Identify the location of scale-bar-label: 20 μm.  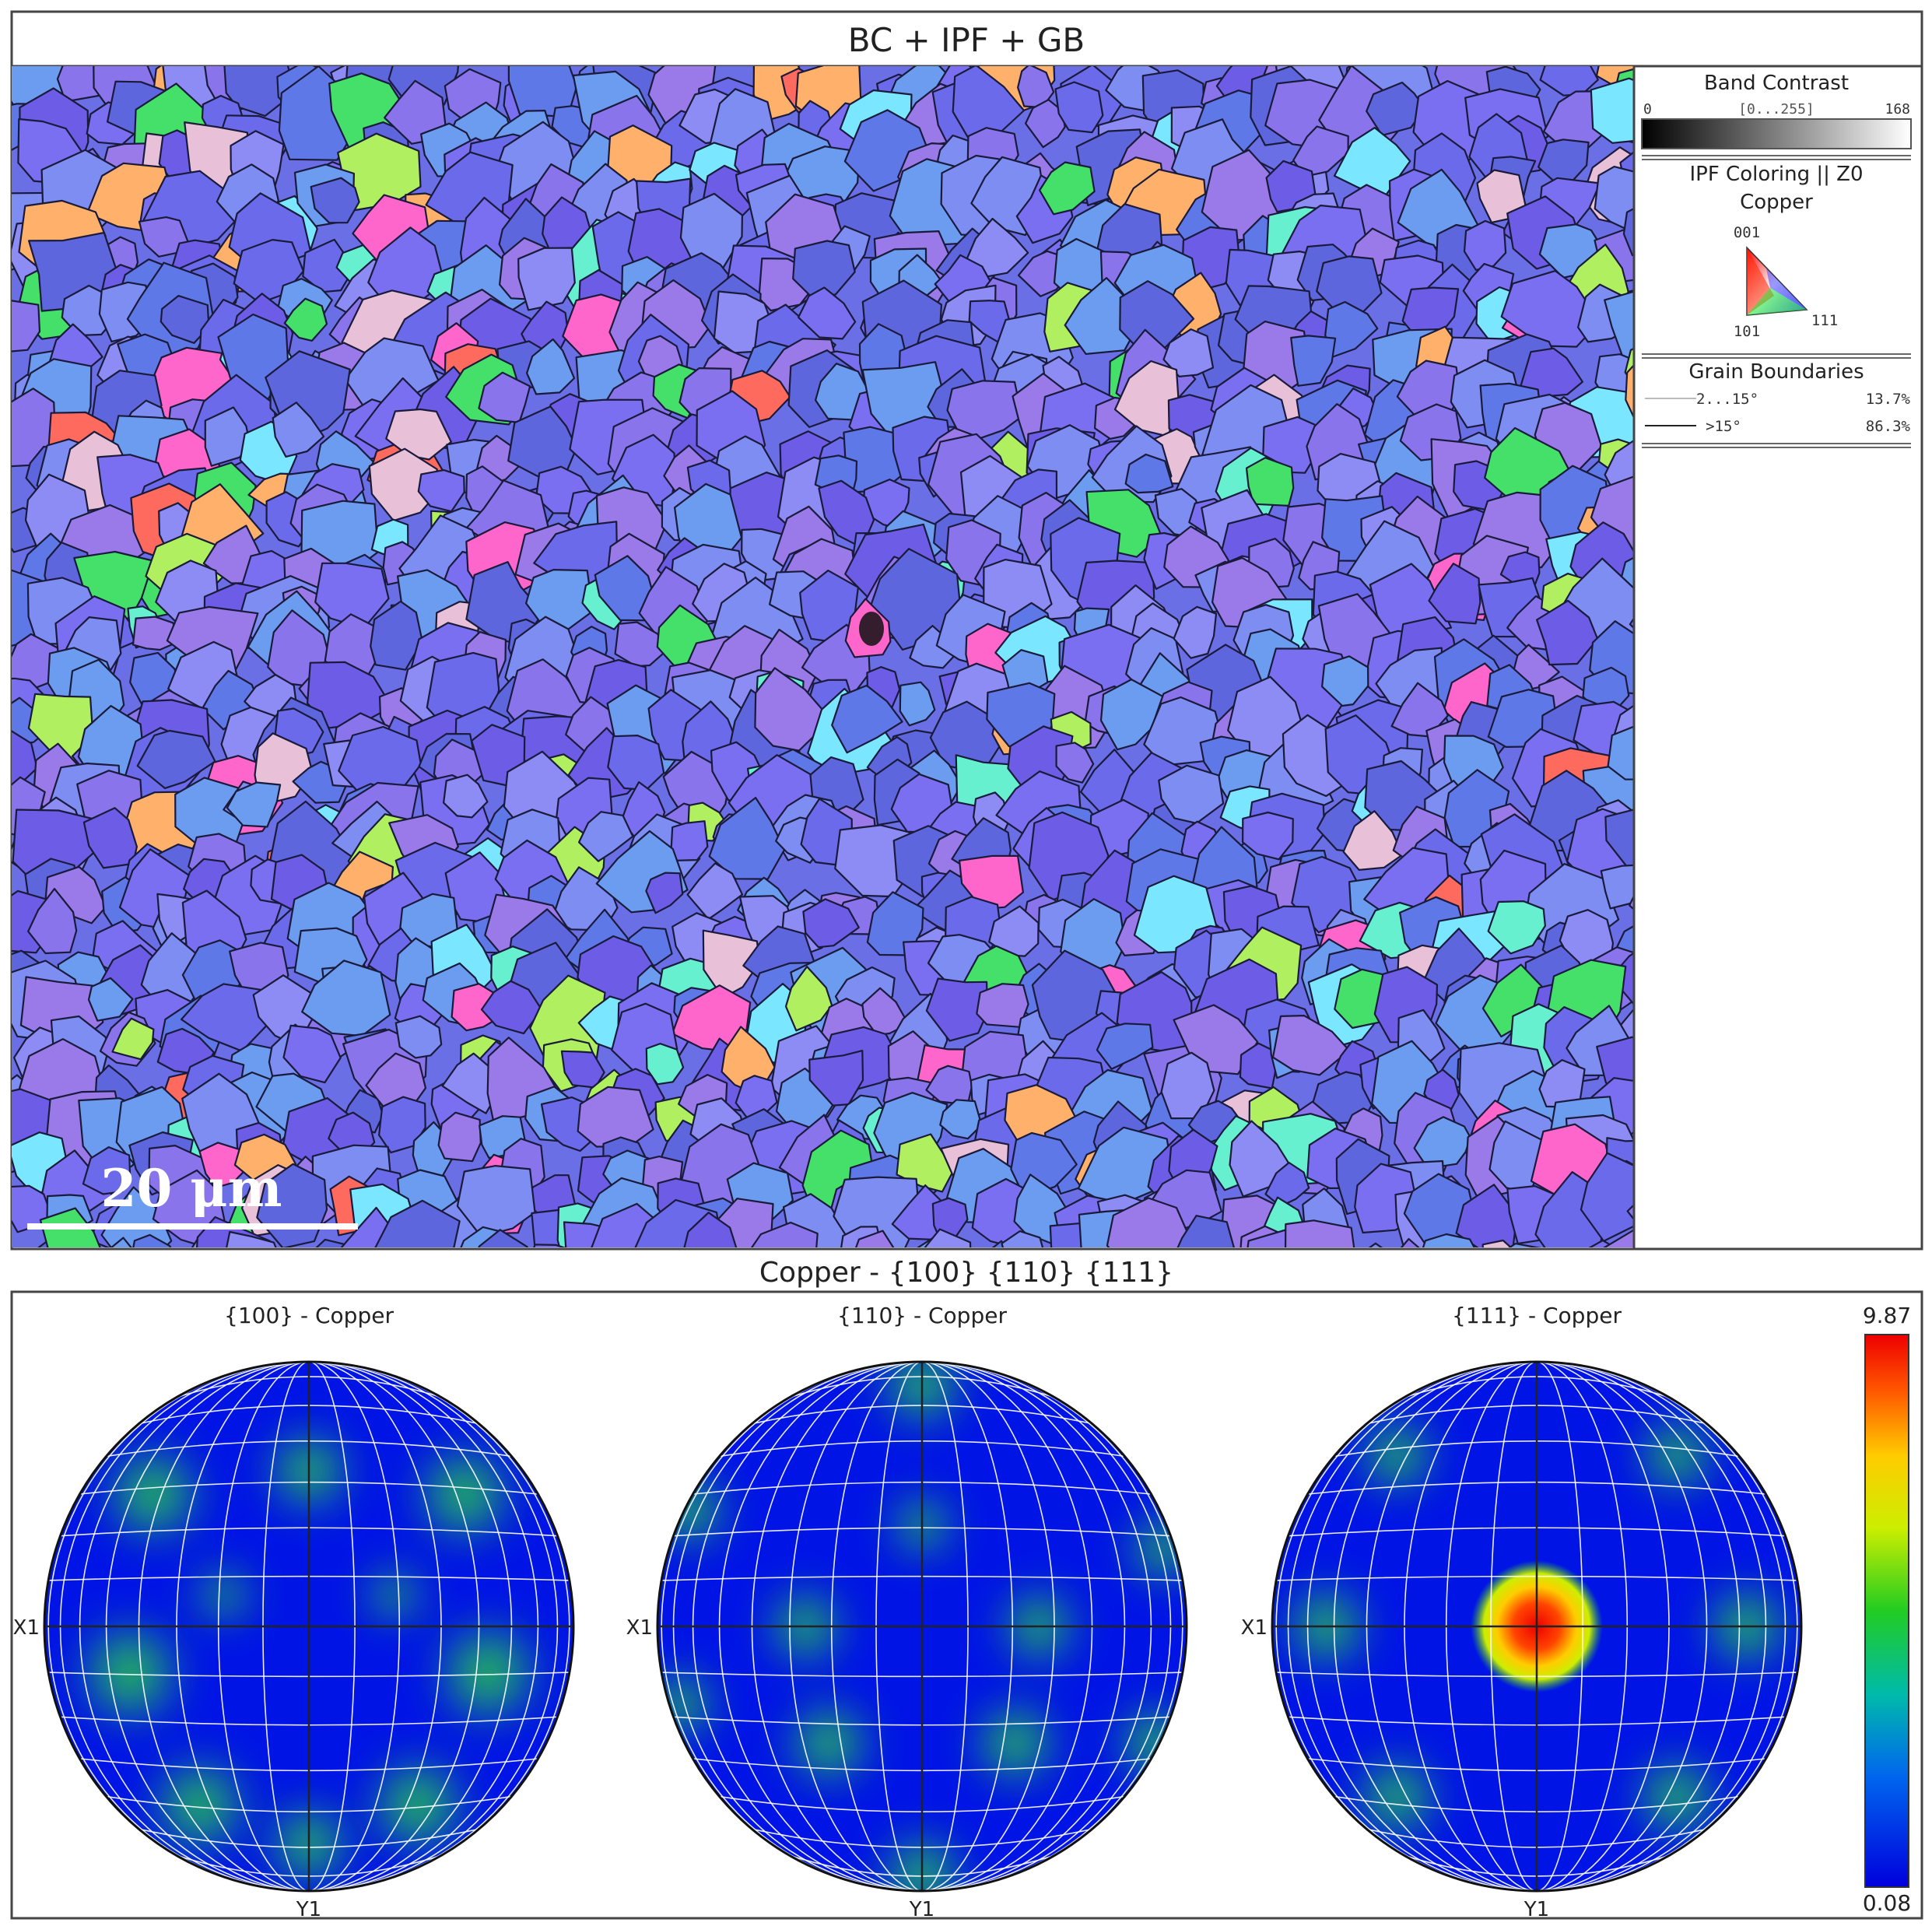
(191, 1188).